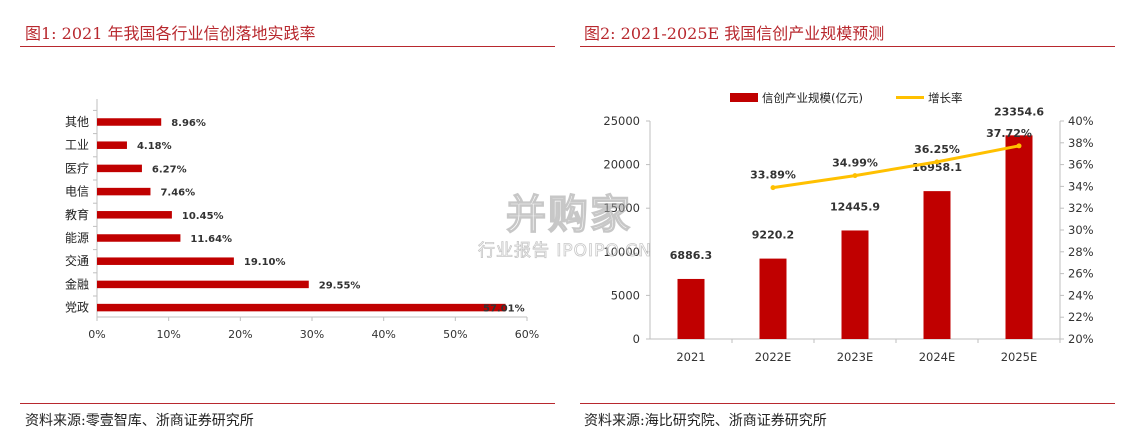 This screenshot has height=445, width=1145. Describe the element at coordinates (1009, 133) in the screenshot. I see `growth-data-label: 37.72%` at that location.